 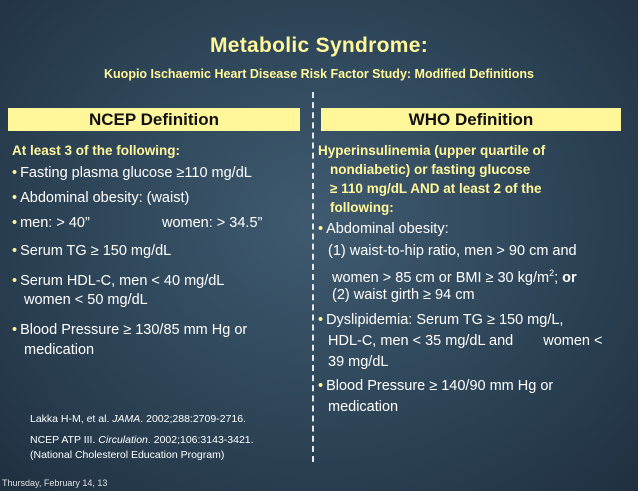 What do you see at coordinates (436, 386) in the screenshot?
I see `who-blood-pressure: • Blood Pressure ≥ 140/90 mm Hg or` at bounding box center [436, 386].